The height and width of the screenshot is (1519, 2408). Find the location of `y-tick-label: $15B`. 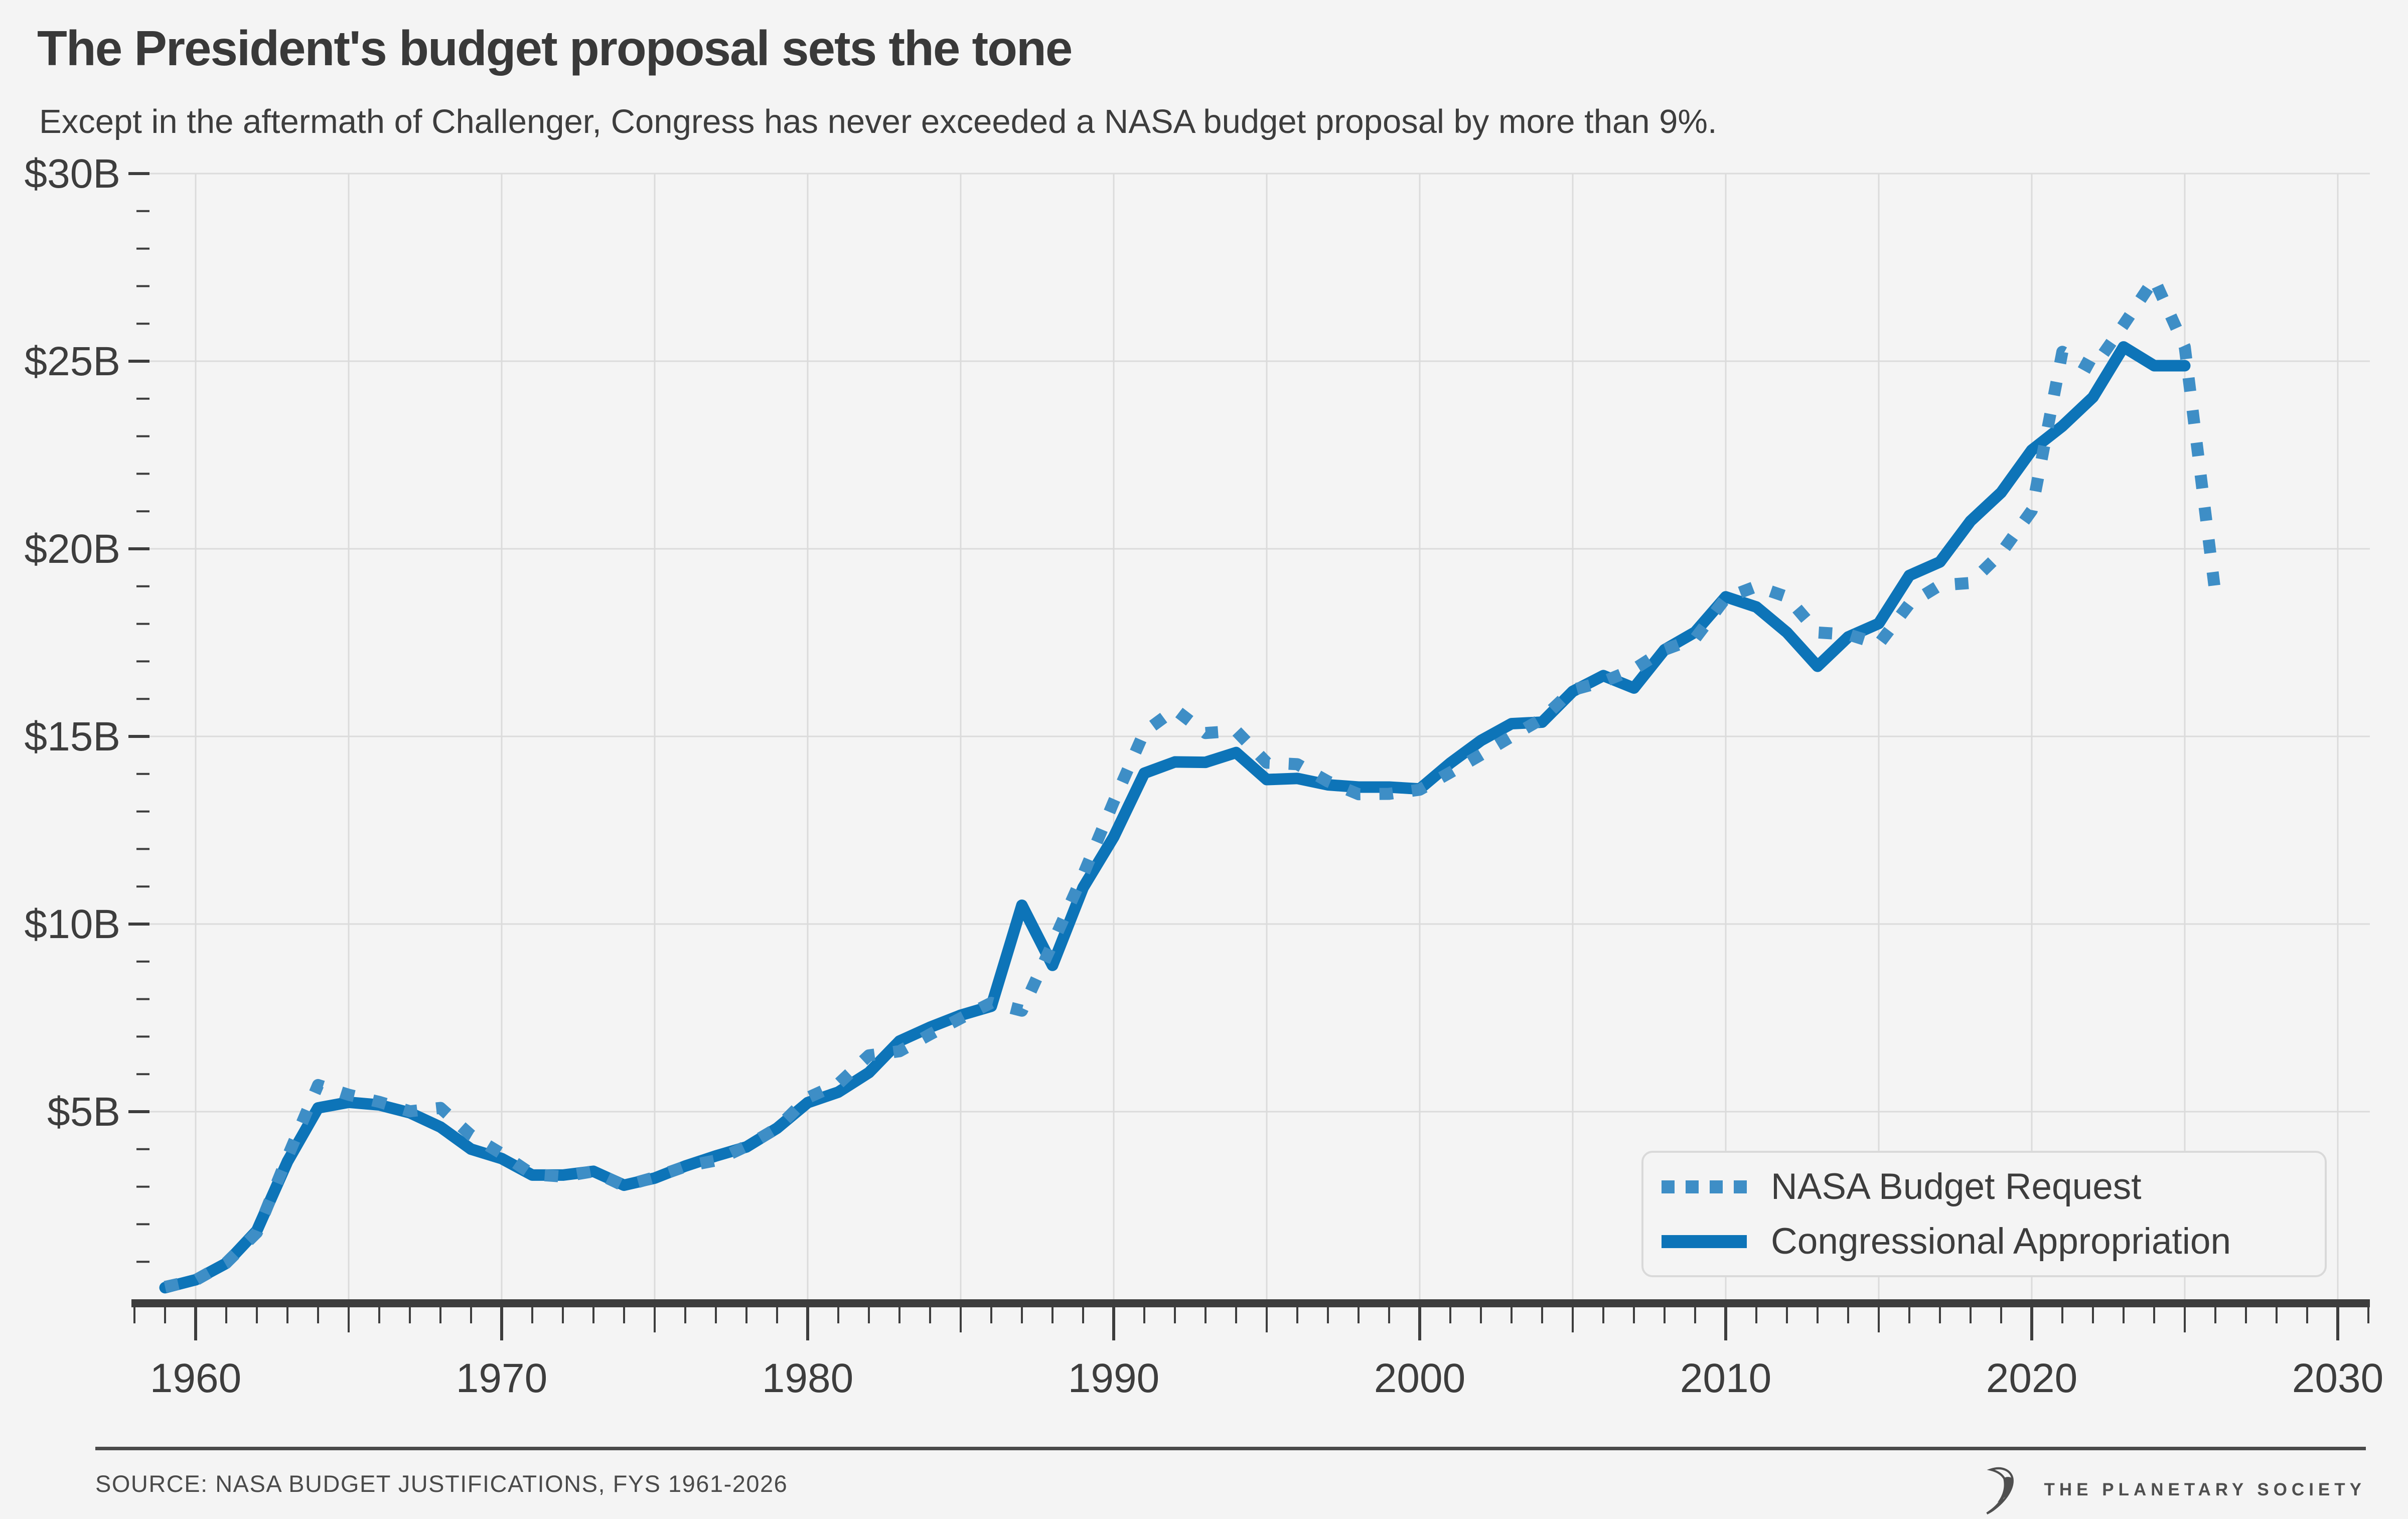

y-tick-label: $15B is located at coordinates (72, 737).